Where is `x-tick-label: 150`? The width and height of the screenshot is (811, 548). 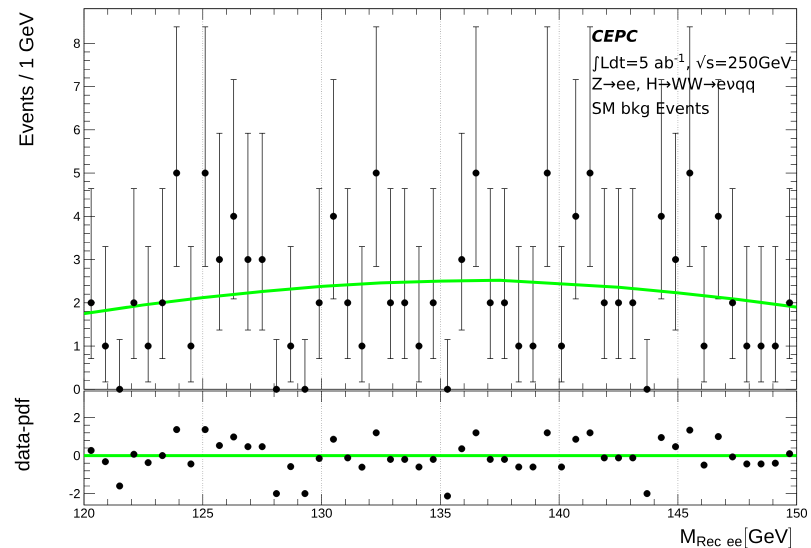
x-tick-label: 150 is located at coordinates (797, 513).